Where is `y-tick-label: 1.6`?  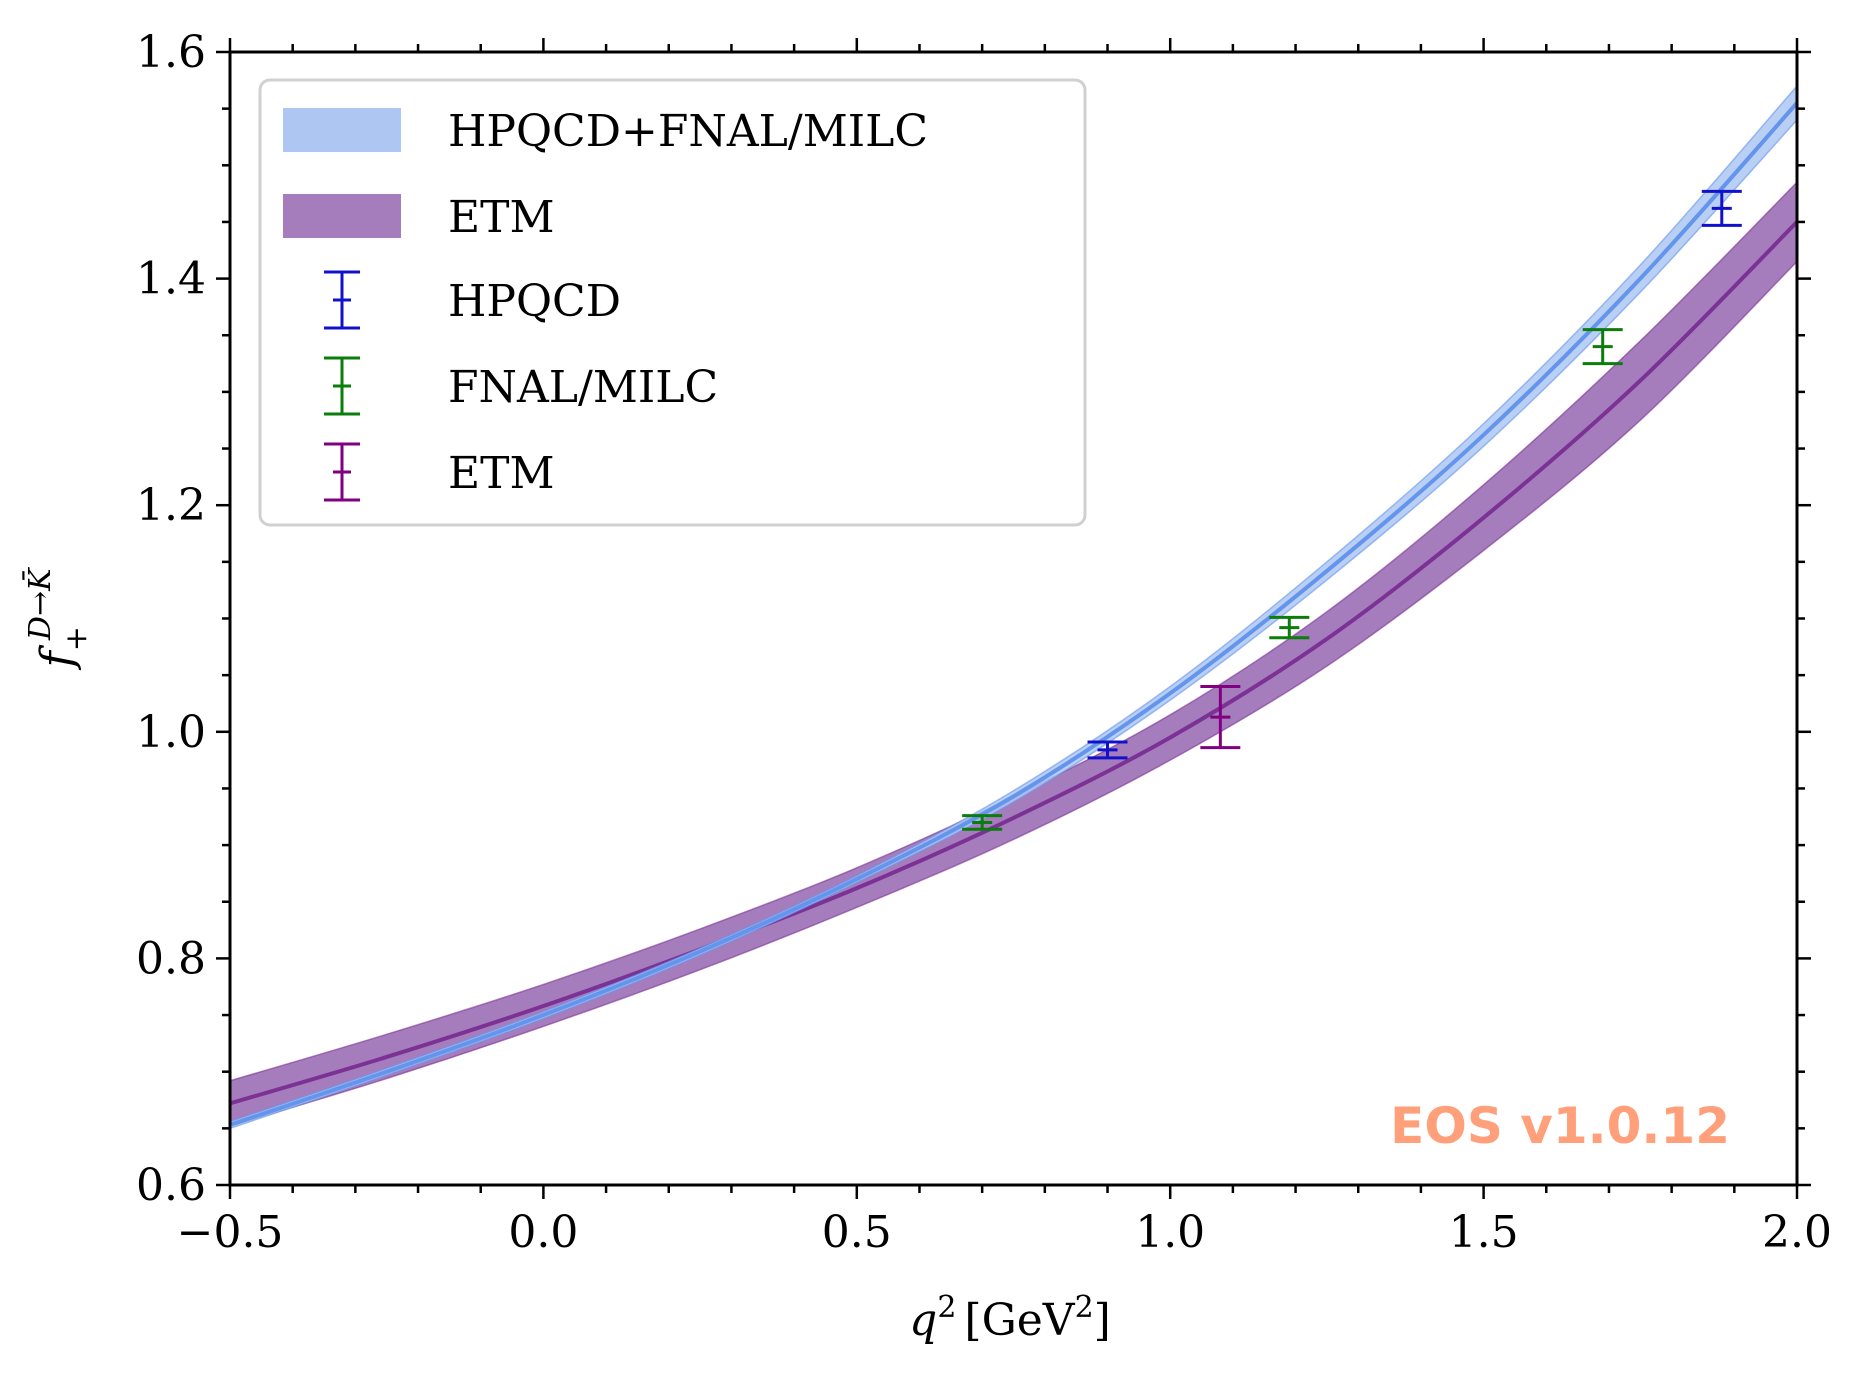
y-tick-label: 1.6 is located at coordinates (171, 52).